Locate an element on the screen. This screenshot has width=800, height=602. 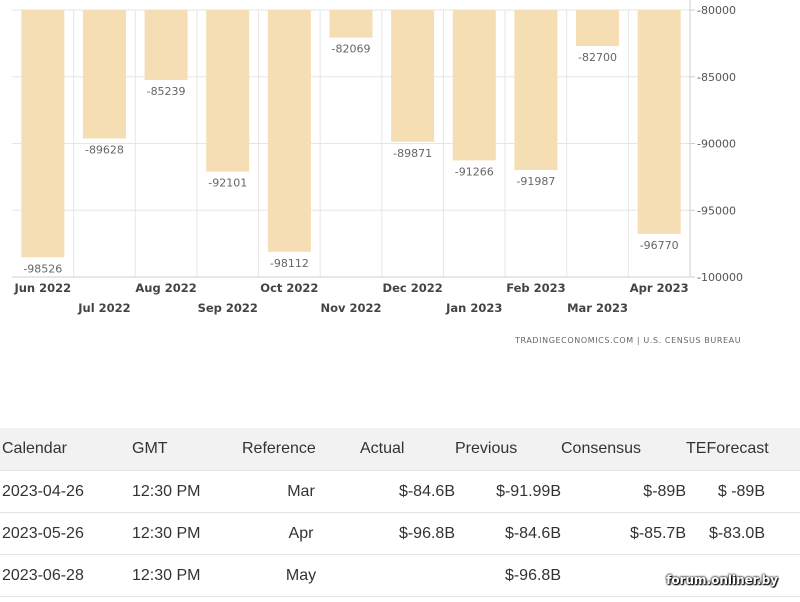
cell-actual: $-84.6B is located at coordinates (407, 491).